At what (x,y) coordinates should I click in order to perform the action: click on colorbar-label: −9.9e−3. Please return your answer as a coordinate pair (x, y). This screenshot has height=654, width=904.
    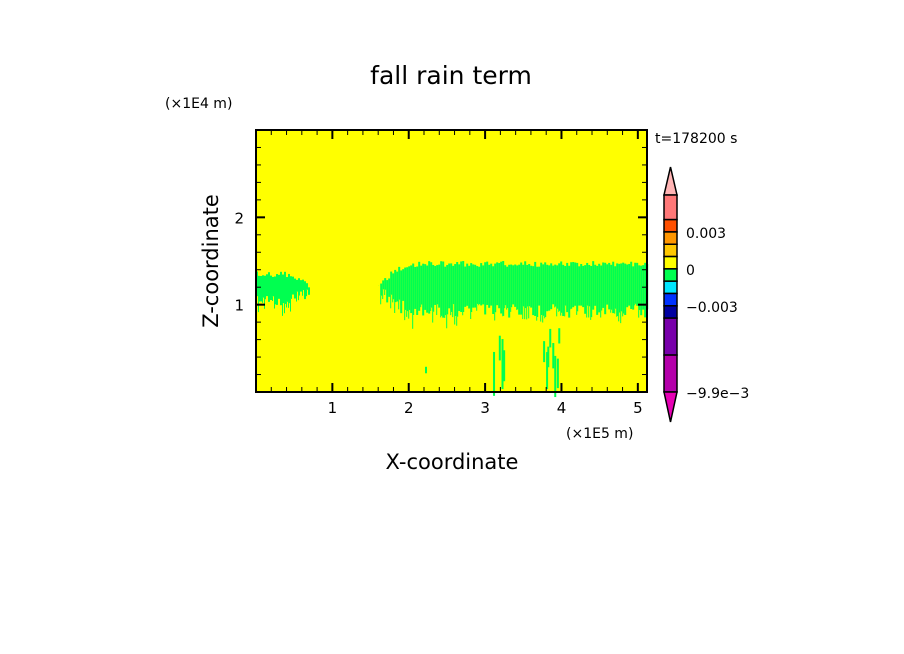
    Looking at the image, I should click on (717, 394).